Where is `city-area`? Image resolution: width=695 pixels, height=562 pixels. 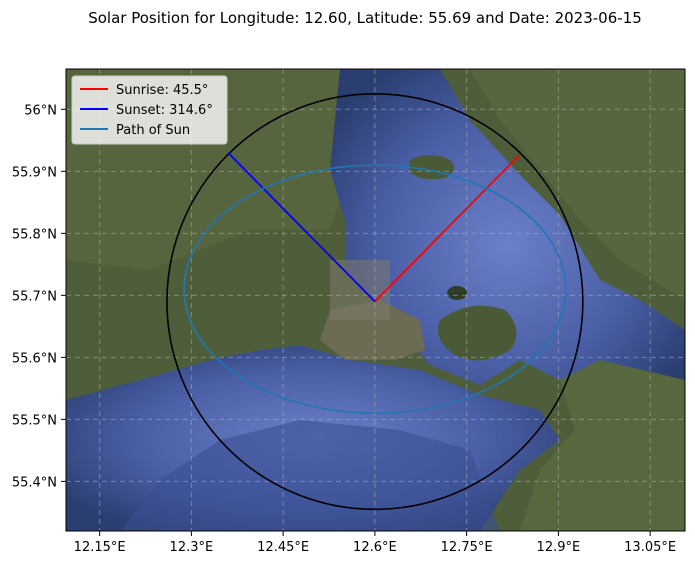 city-area is located at coordinates (360, 290).